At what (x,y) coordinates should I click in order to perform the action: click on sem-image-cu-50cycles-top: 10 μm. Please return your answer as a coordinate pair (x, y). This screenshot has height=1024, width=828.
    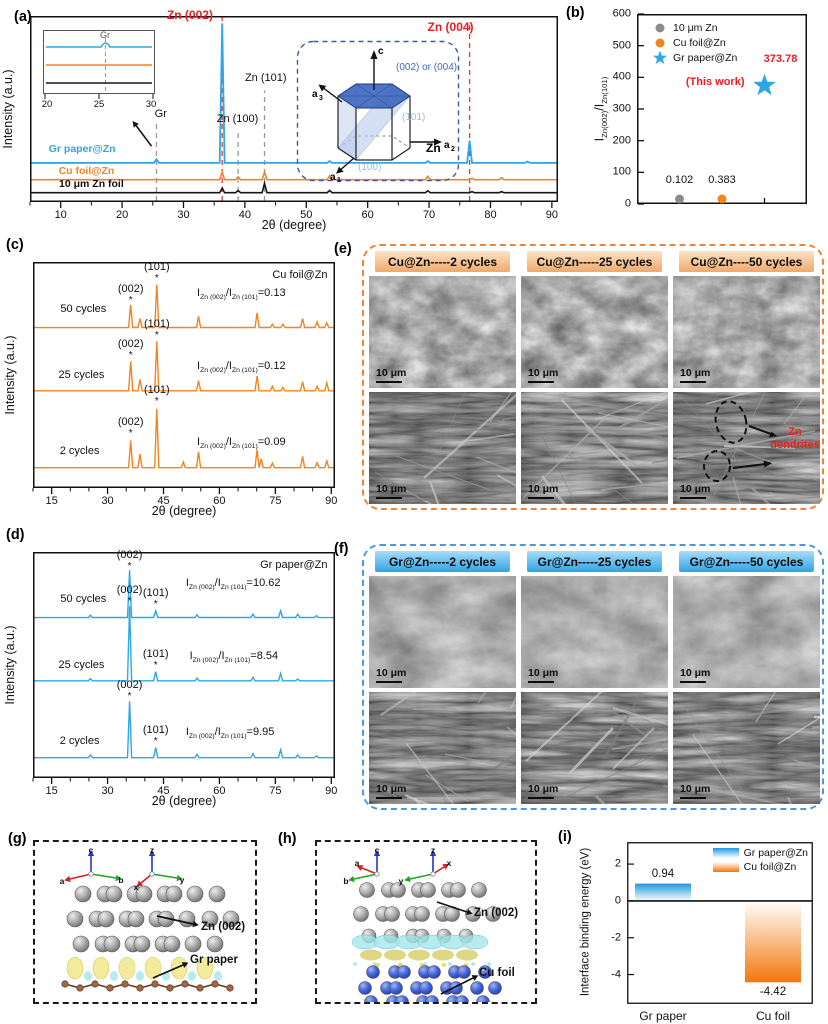
    Looking at the image, I should click on (746, 332).